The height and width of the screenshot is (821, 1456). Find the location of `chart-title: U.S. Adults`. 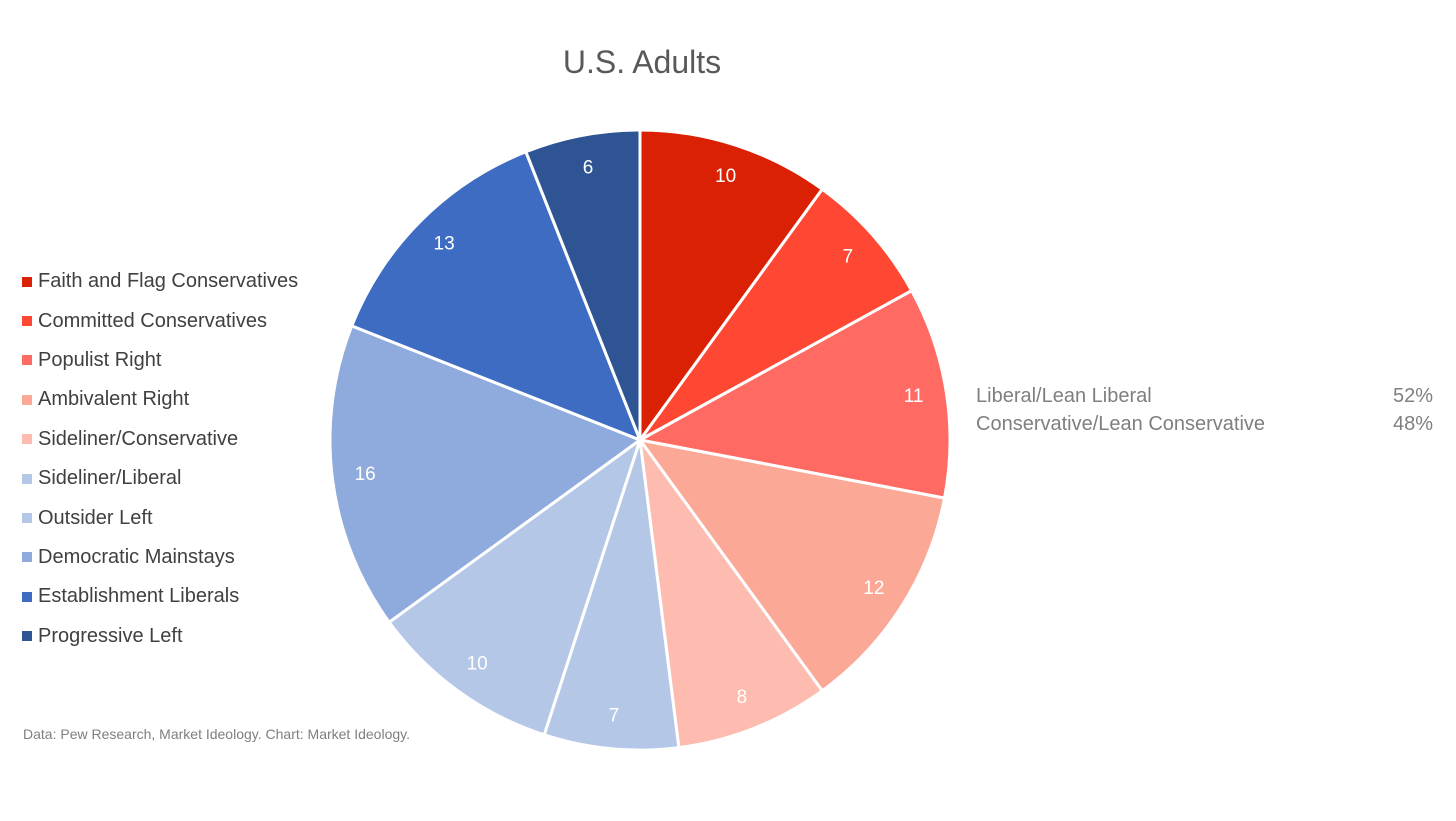

chart-title: U.S. Adults is located at coordinates (642, 62).